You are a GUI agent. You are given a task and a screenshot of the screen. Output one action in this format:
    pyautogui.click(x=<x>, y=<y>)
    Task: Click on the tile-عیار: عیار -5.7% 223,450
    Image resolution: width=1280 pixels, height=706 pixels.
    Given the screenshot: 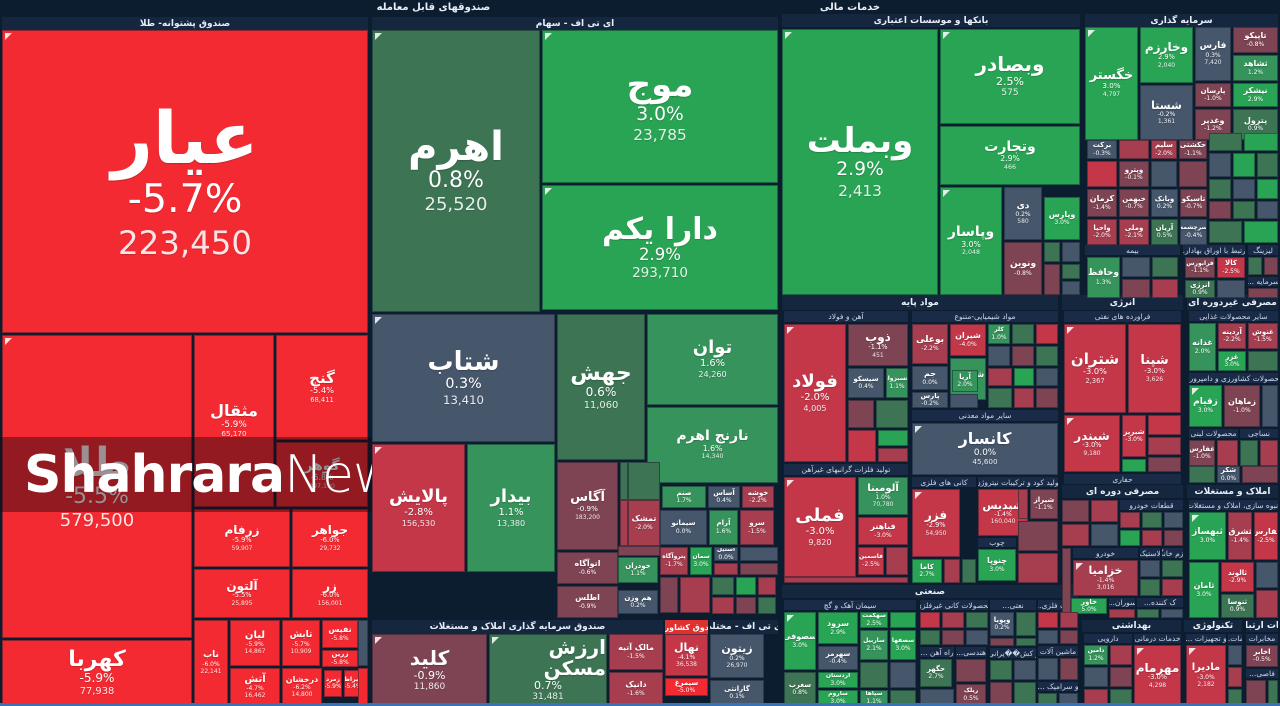 What is the action you would take?
    pyautogui.click(x=185, y=181)
    